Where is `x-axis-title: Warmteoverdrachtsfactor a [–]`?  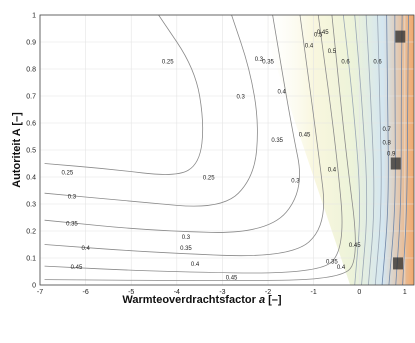
x-axis-title: Warmteoverdrachtsfactor a [–] is located at coordinates (201, 300).